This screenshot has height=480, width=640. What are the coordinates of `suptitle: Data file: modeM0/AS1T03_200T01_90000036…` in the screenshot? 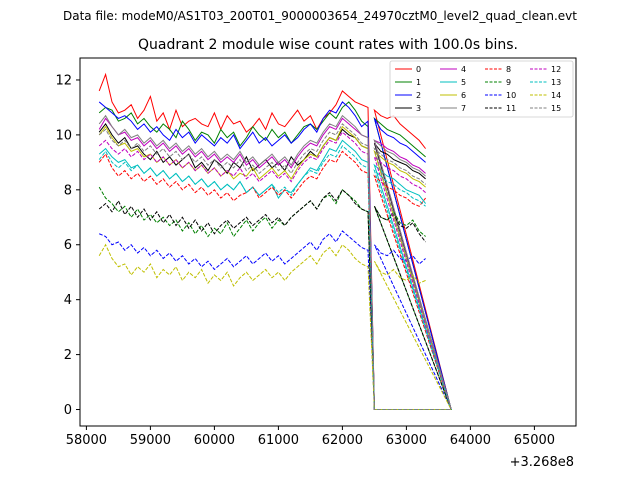 It's located at (320, 16).